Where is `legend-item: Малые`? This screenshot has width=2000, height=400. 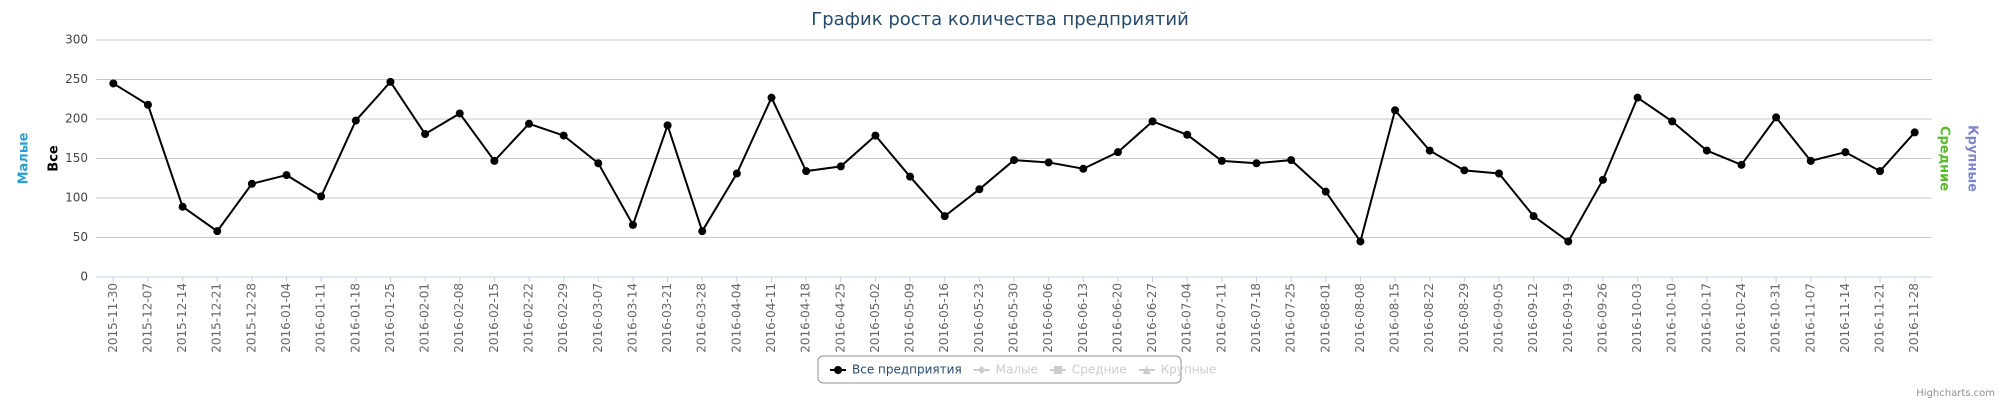
legend-item: Малые is located at coordinates (1017, 370).